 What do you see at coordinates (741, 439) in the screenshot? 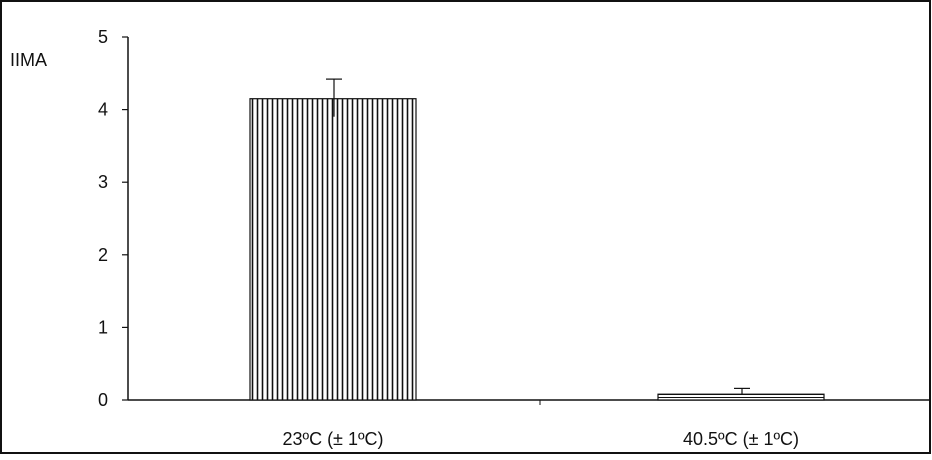
I see `x-tick-label-2: 40.5ºC (± 1ºC)` at bounding box center [741, 439].